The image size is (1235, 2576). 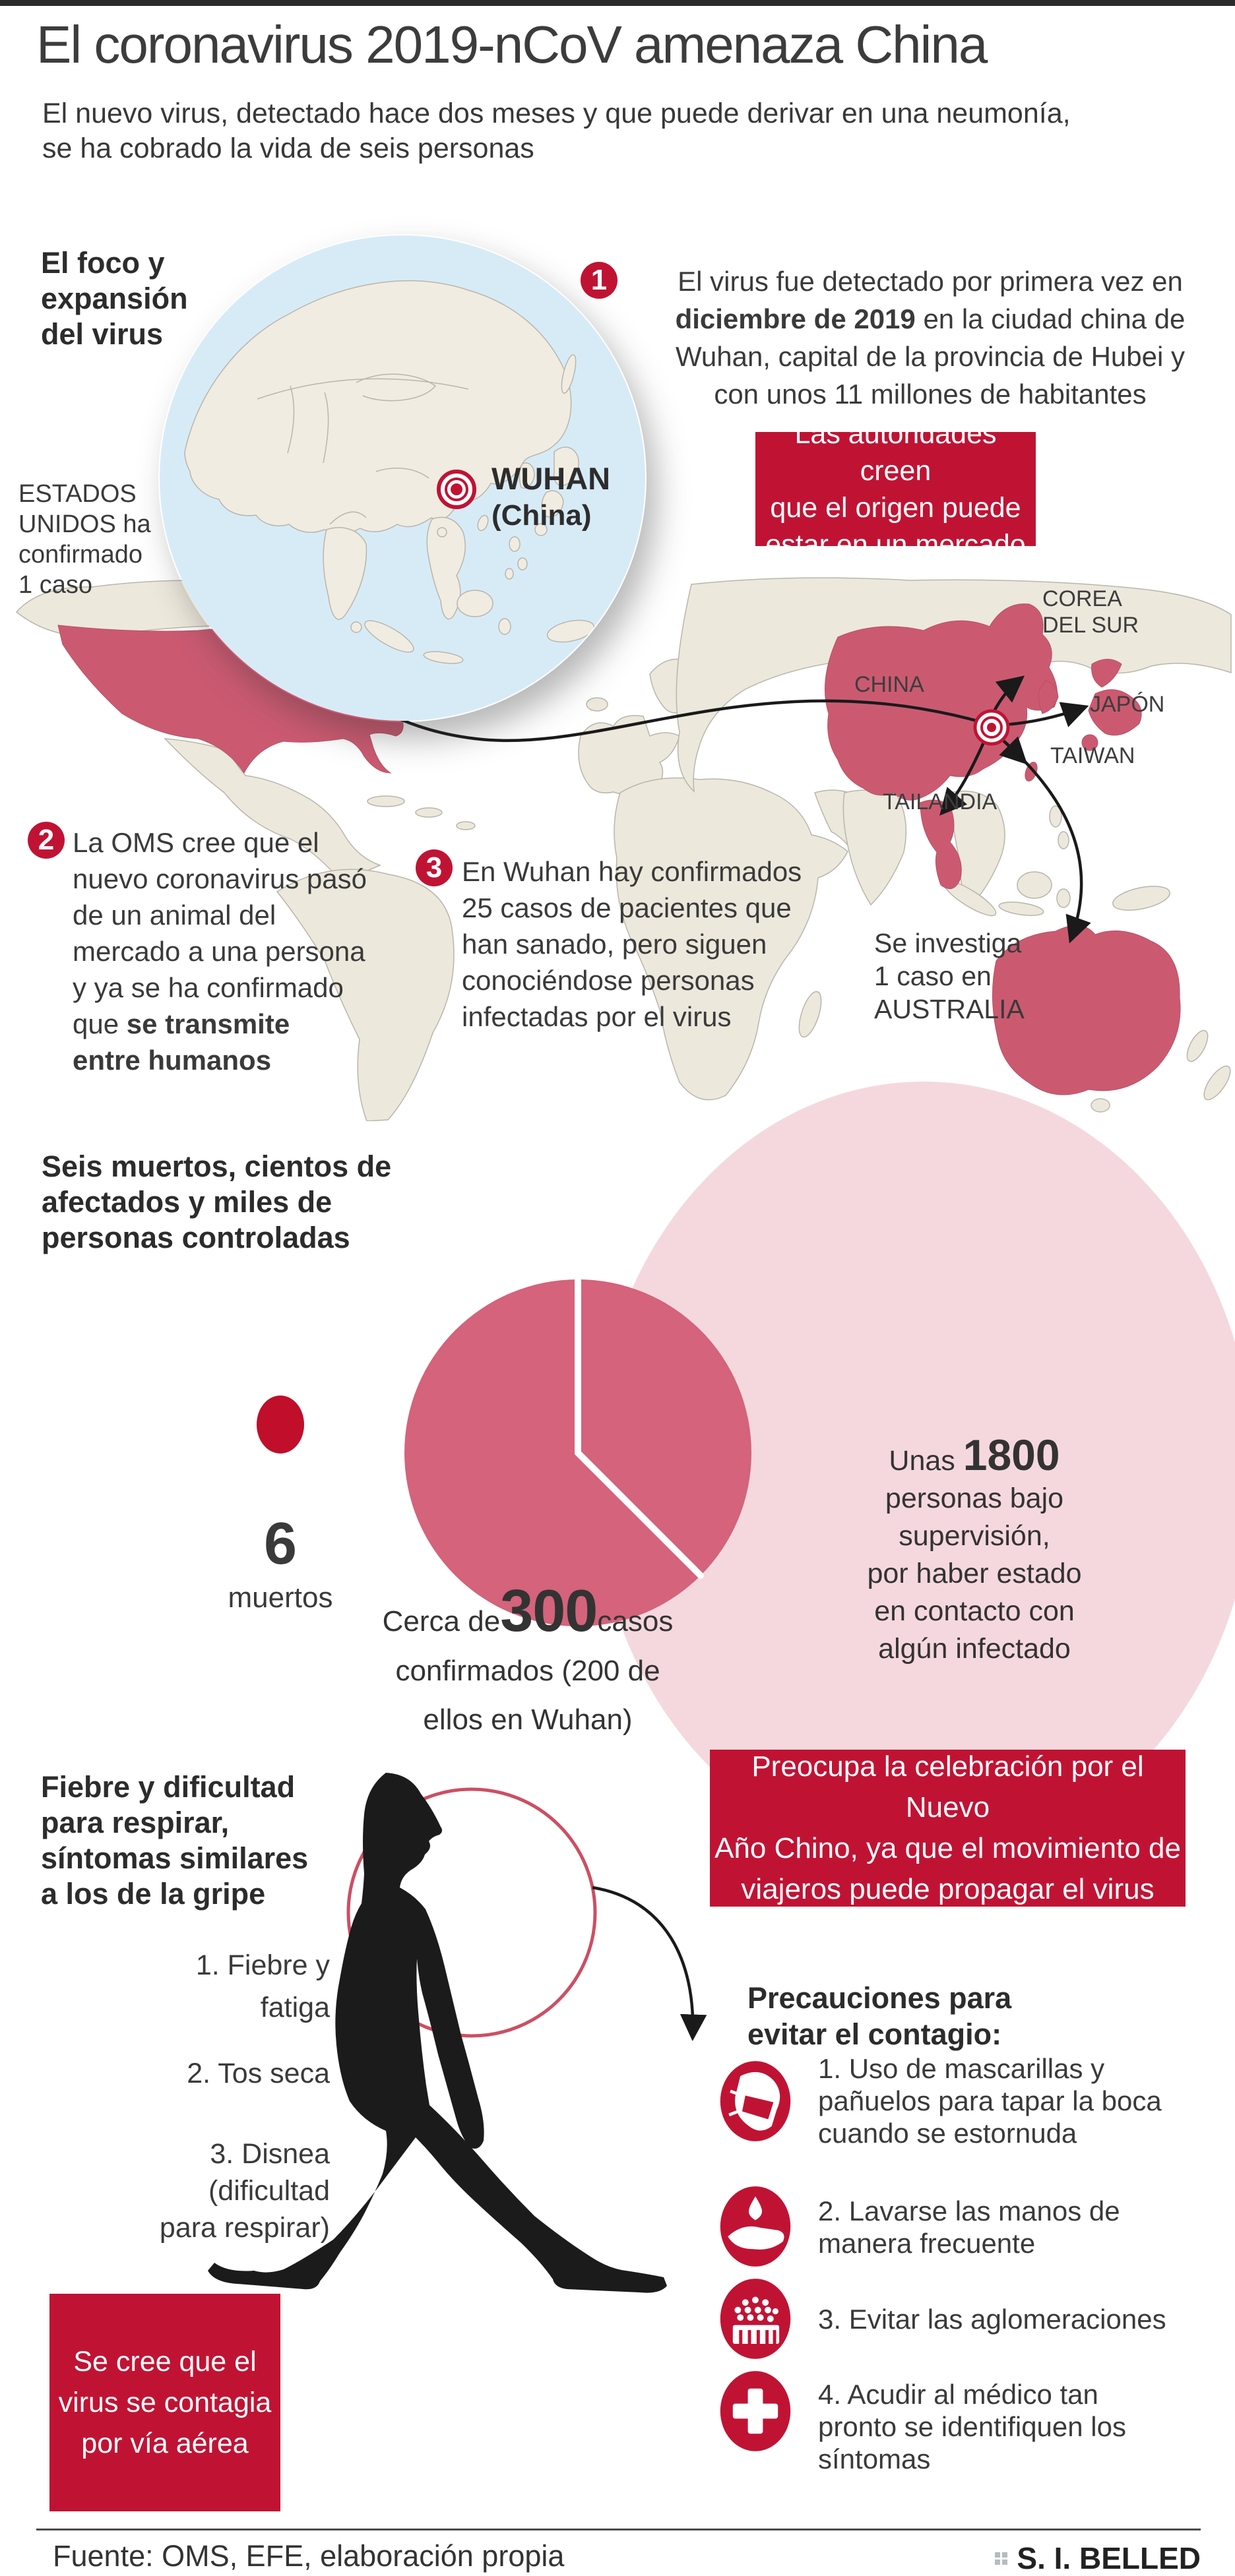 What do you see at coordinates (756, 2101) in the screenshot?
I see `mask-icon` at bounding box center [756, 2101].